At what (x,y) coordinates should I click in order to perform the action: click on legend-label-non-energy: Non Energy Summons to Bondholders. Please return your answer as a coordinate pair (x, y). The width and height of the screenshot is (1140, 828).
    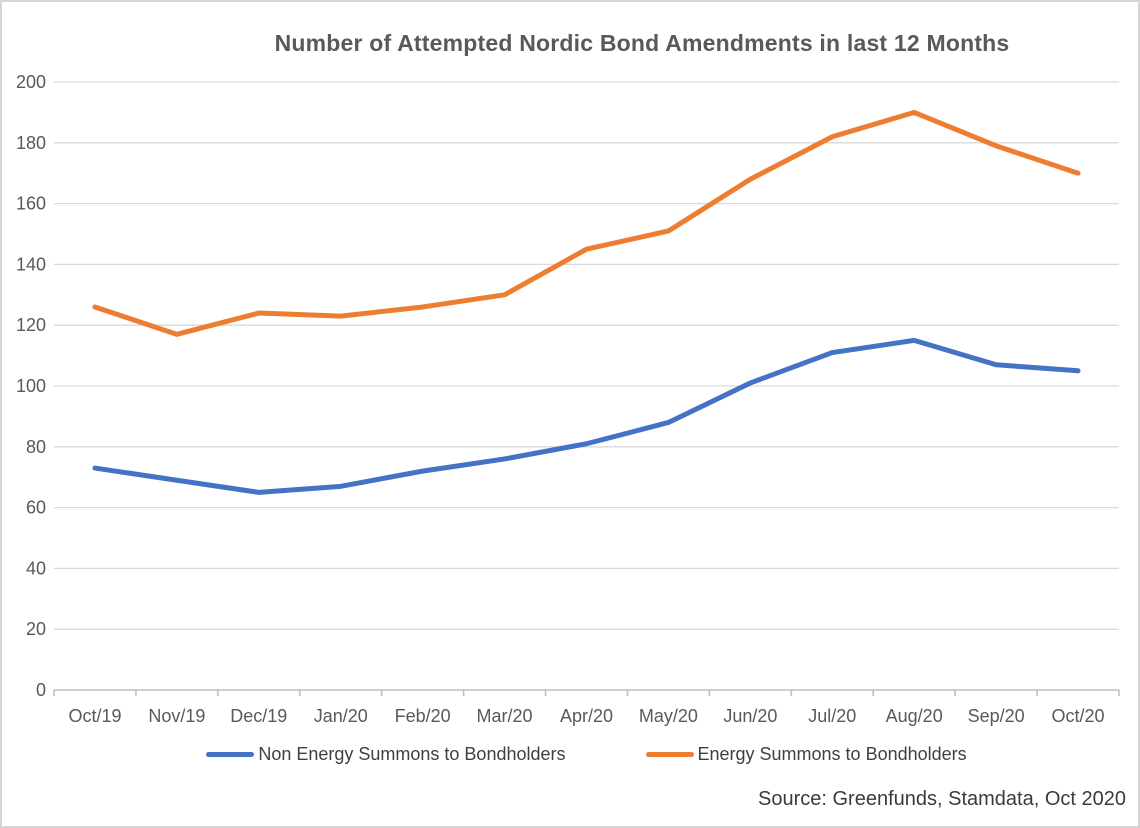
    Looking at the image, I should click on (412, 754).